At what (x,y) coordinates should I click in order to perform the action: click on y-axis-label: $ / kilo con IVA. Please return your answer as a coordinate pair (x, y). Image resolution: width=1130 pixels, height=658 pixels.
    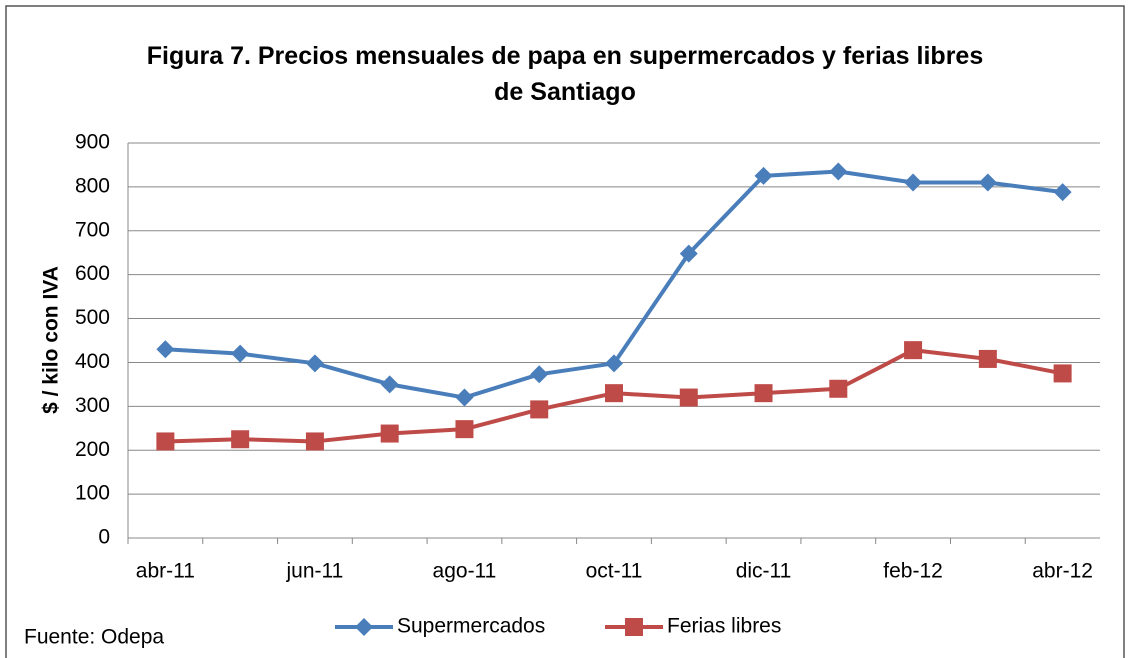
    Looking at the image, I should click on (51, 340).